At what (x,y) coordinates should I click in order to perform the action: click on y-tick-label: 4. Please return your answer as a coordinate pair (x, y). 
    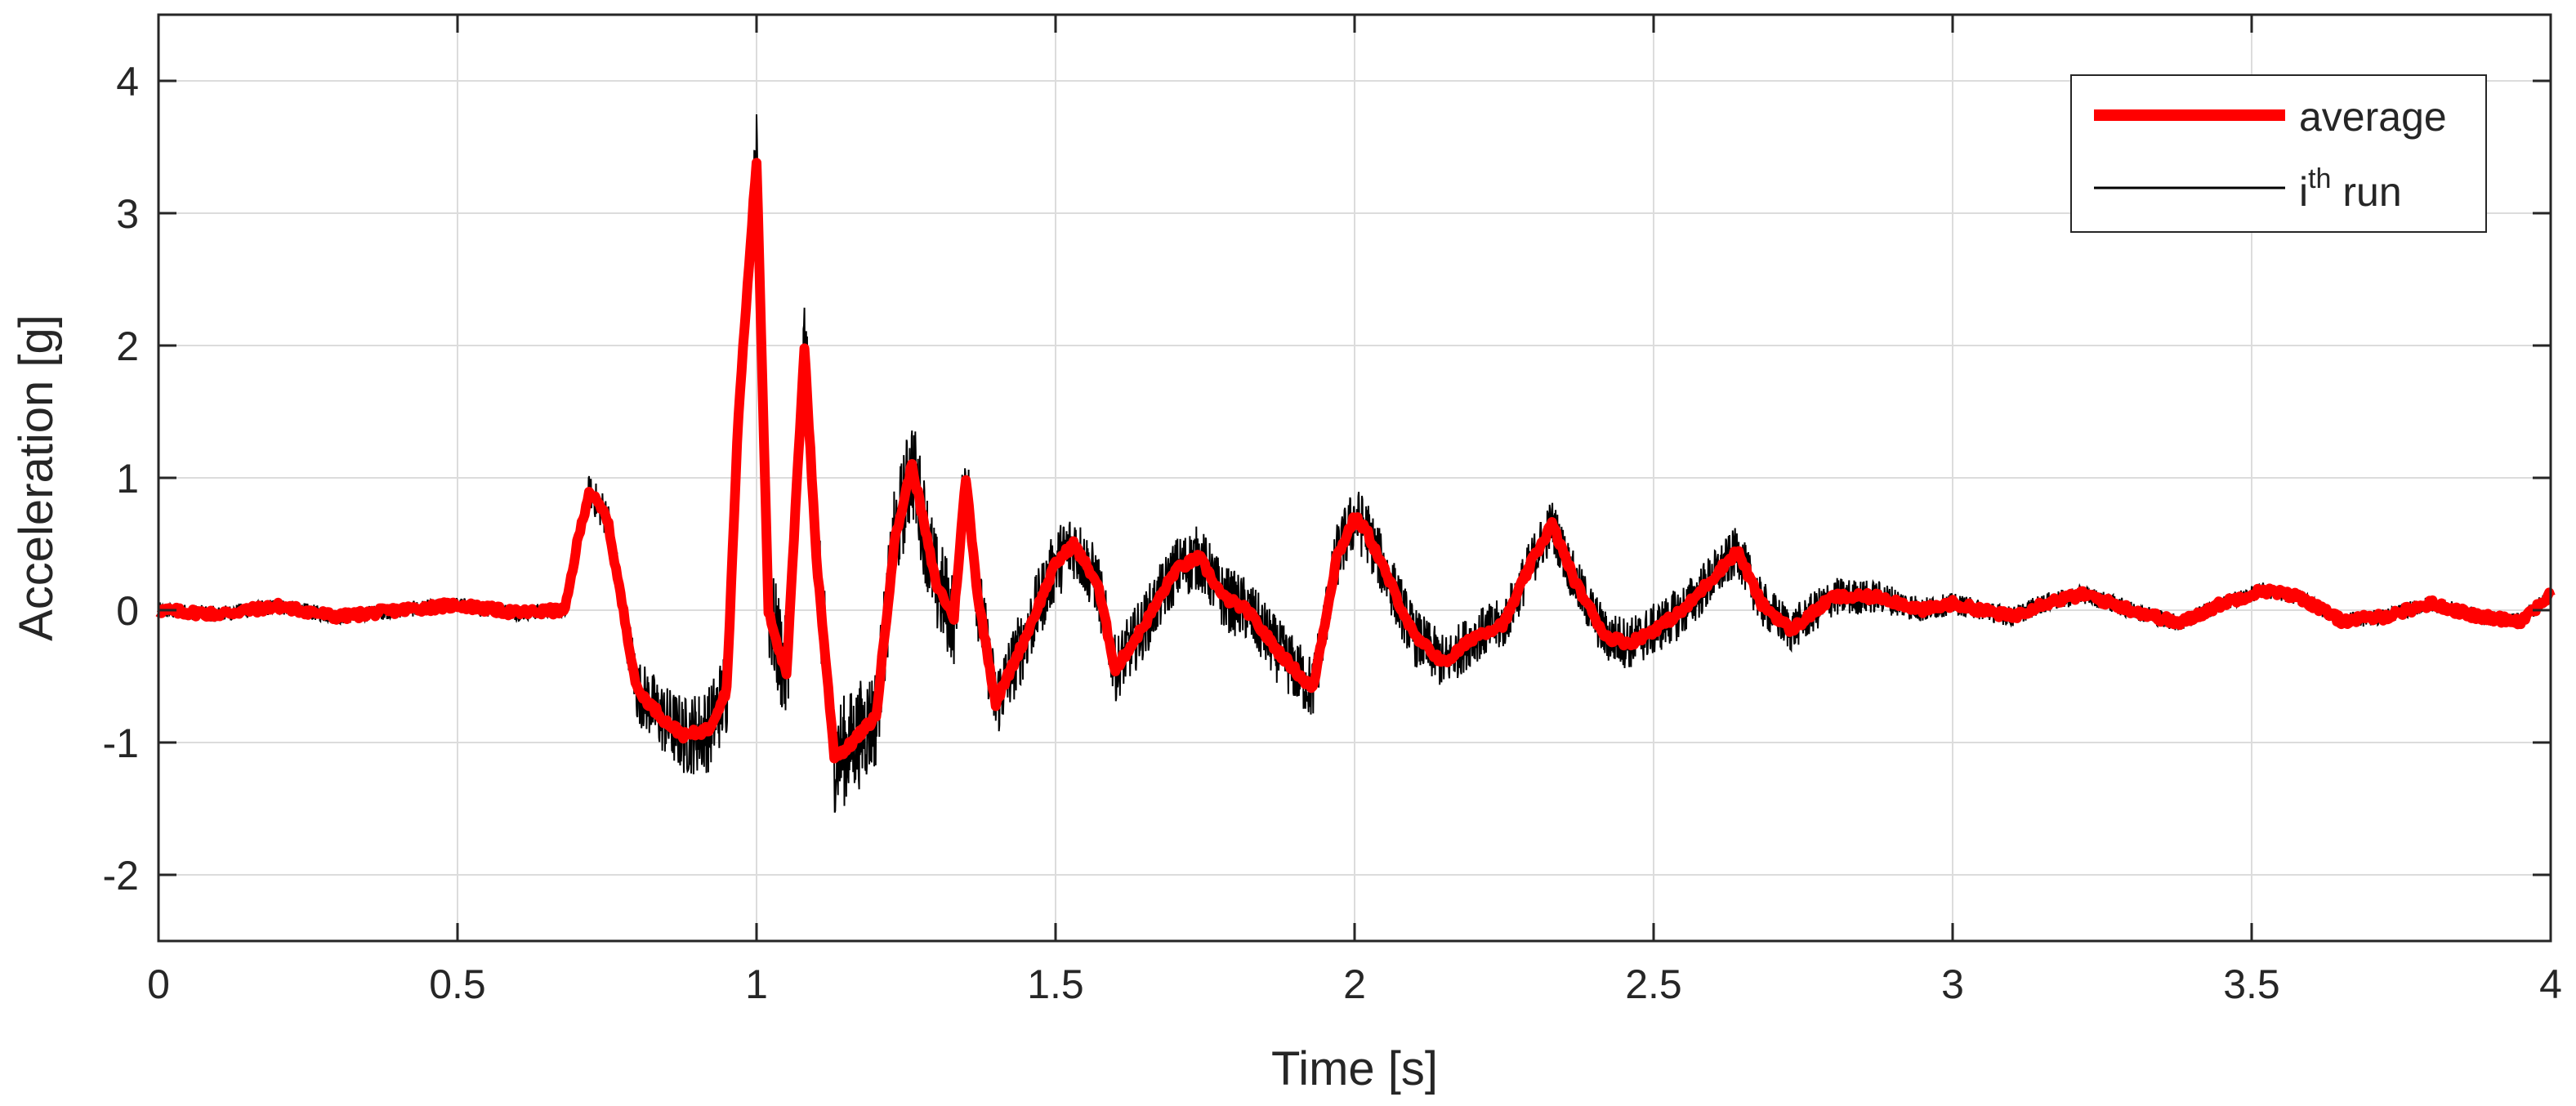
    Looking at the image, I should click on (128, 82).